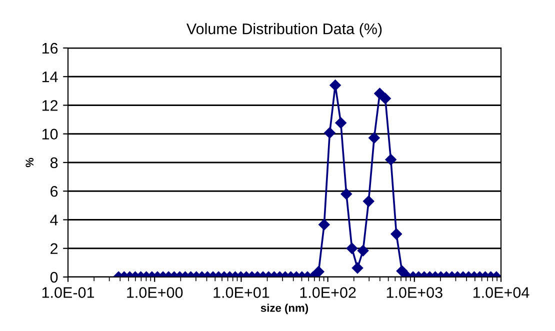 This screenshot has height=331, width=555. What do you see at coordinates (242, 292) in the screenshot?
I see `x-tick-label: 1.0E+01` at bounding box center [242, 292].